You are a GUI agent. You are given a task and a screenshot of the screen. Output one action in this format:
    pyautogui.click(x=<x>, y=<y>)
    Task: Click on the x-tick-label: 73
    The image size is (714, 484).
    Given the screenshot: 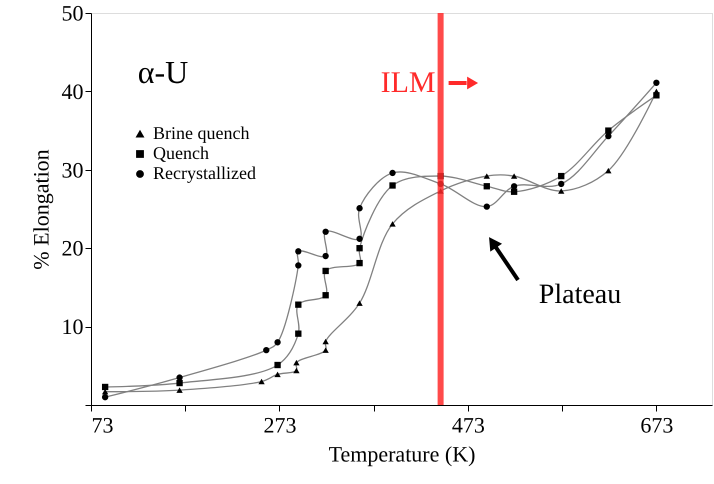 What is the action you would take?
    pyautogui.click(x=103, y=425)
    